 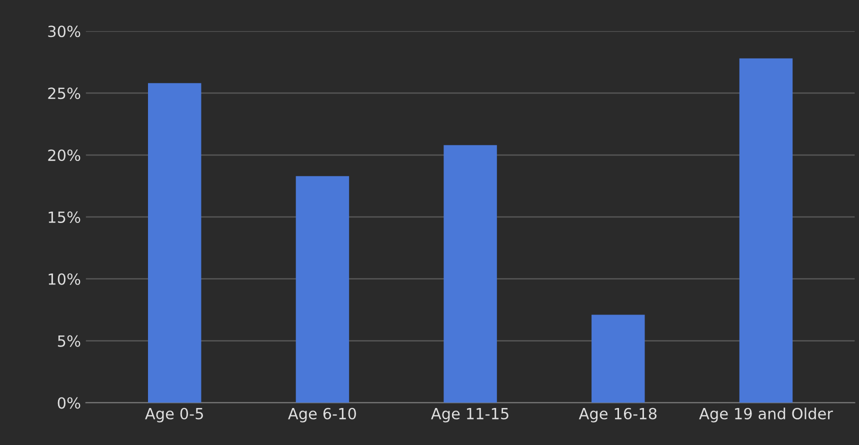 I want to click on x-tick-label: Age 16-18, so click(x=617, y=415).